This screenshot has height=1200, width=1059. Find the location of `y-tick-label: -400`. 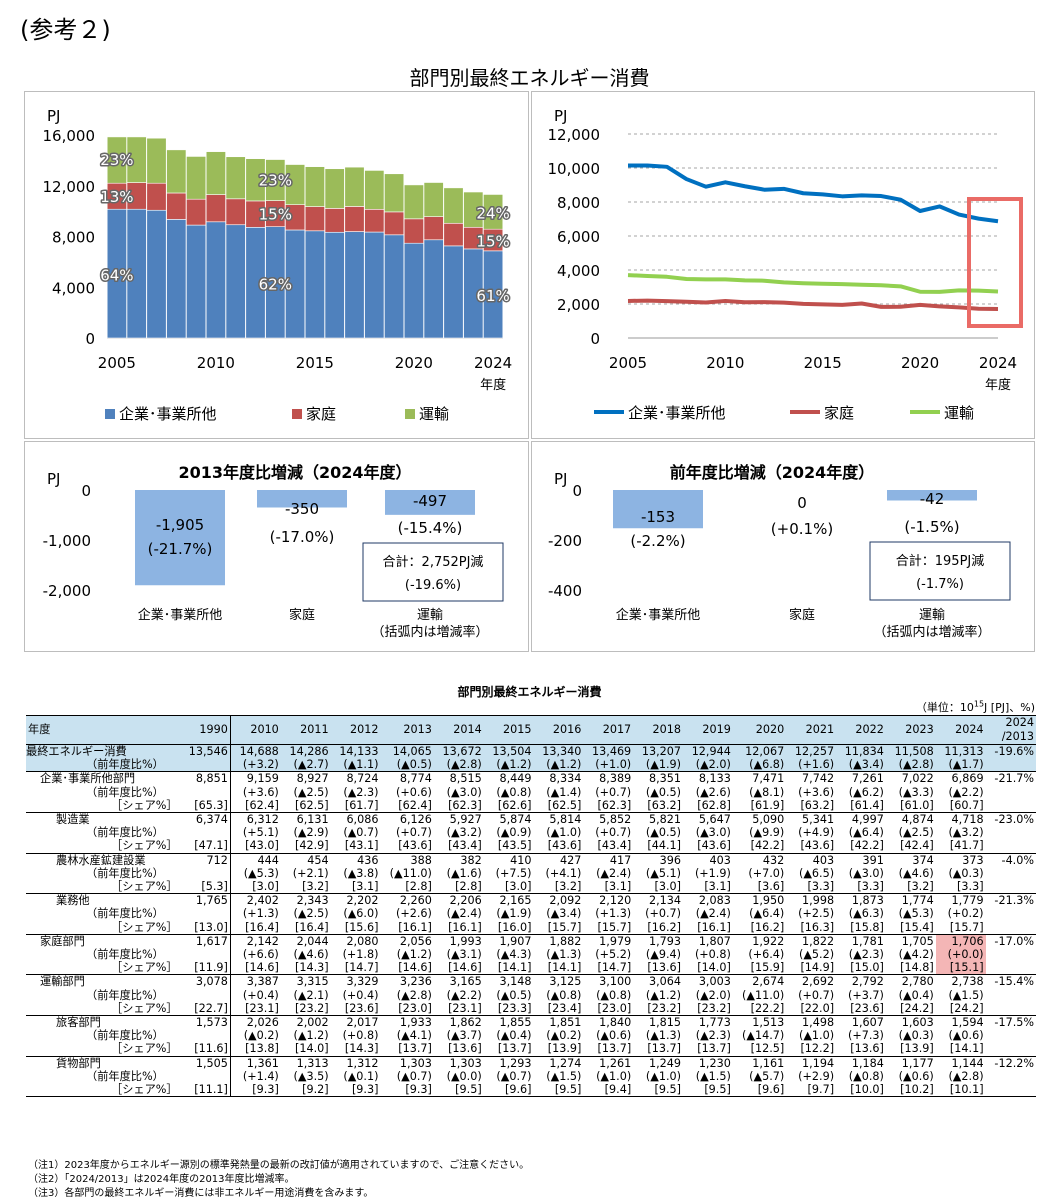

y-tick-label: -400 is located at coordinates (565, 591).